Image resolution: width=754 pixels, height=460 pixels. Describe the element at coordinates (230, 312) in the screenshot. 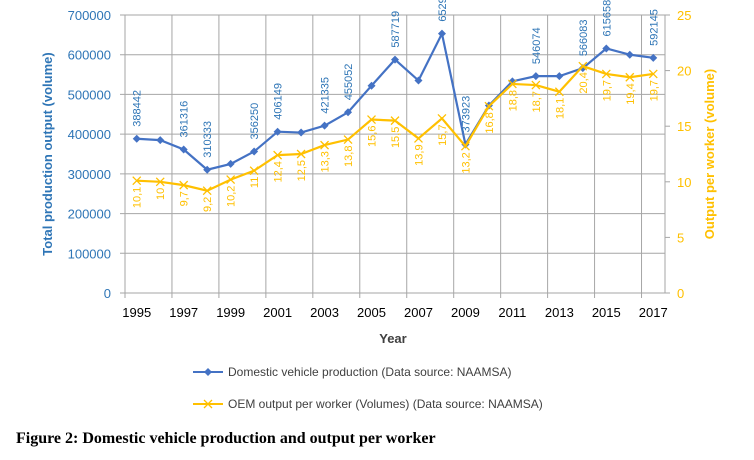

I see `x-tick-label: 1999` at that location.